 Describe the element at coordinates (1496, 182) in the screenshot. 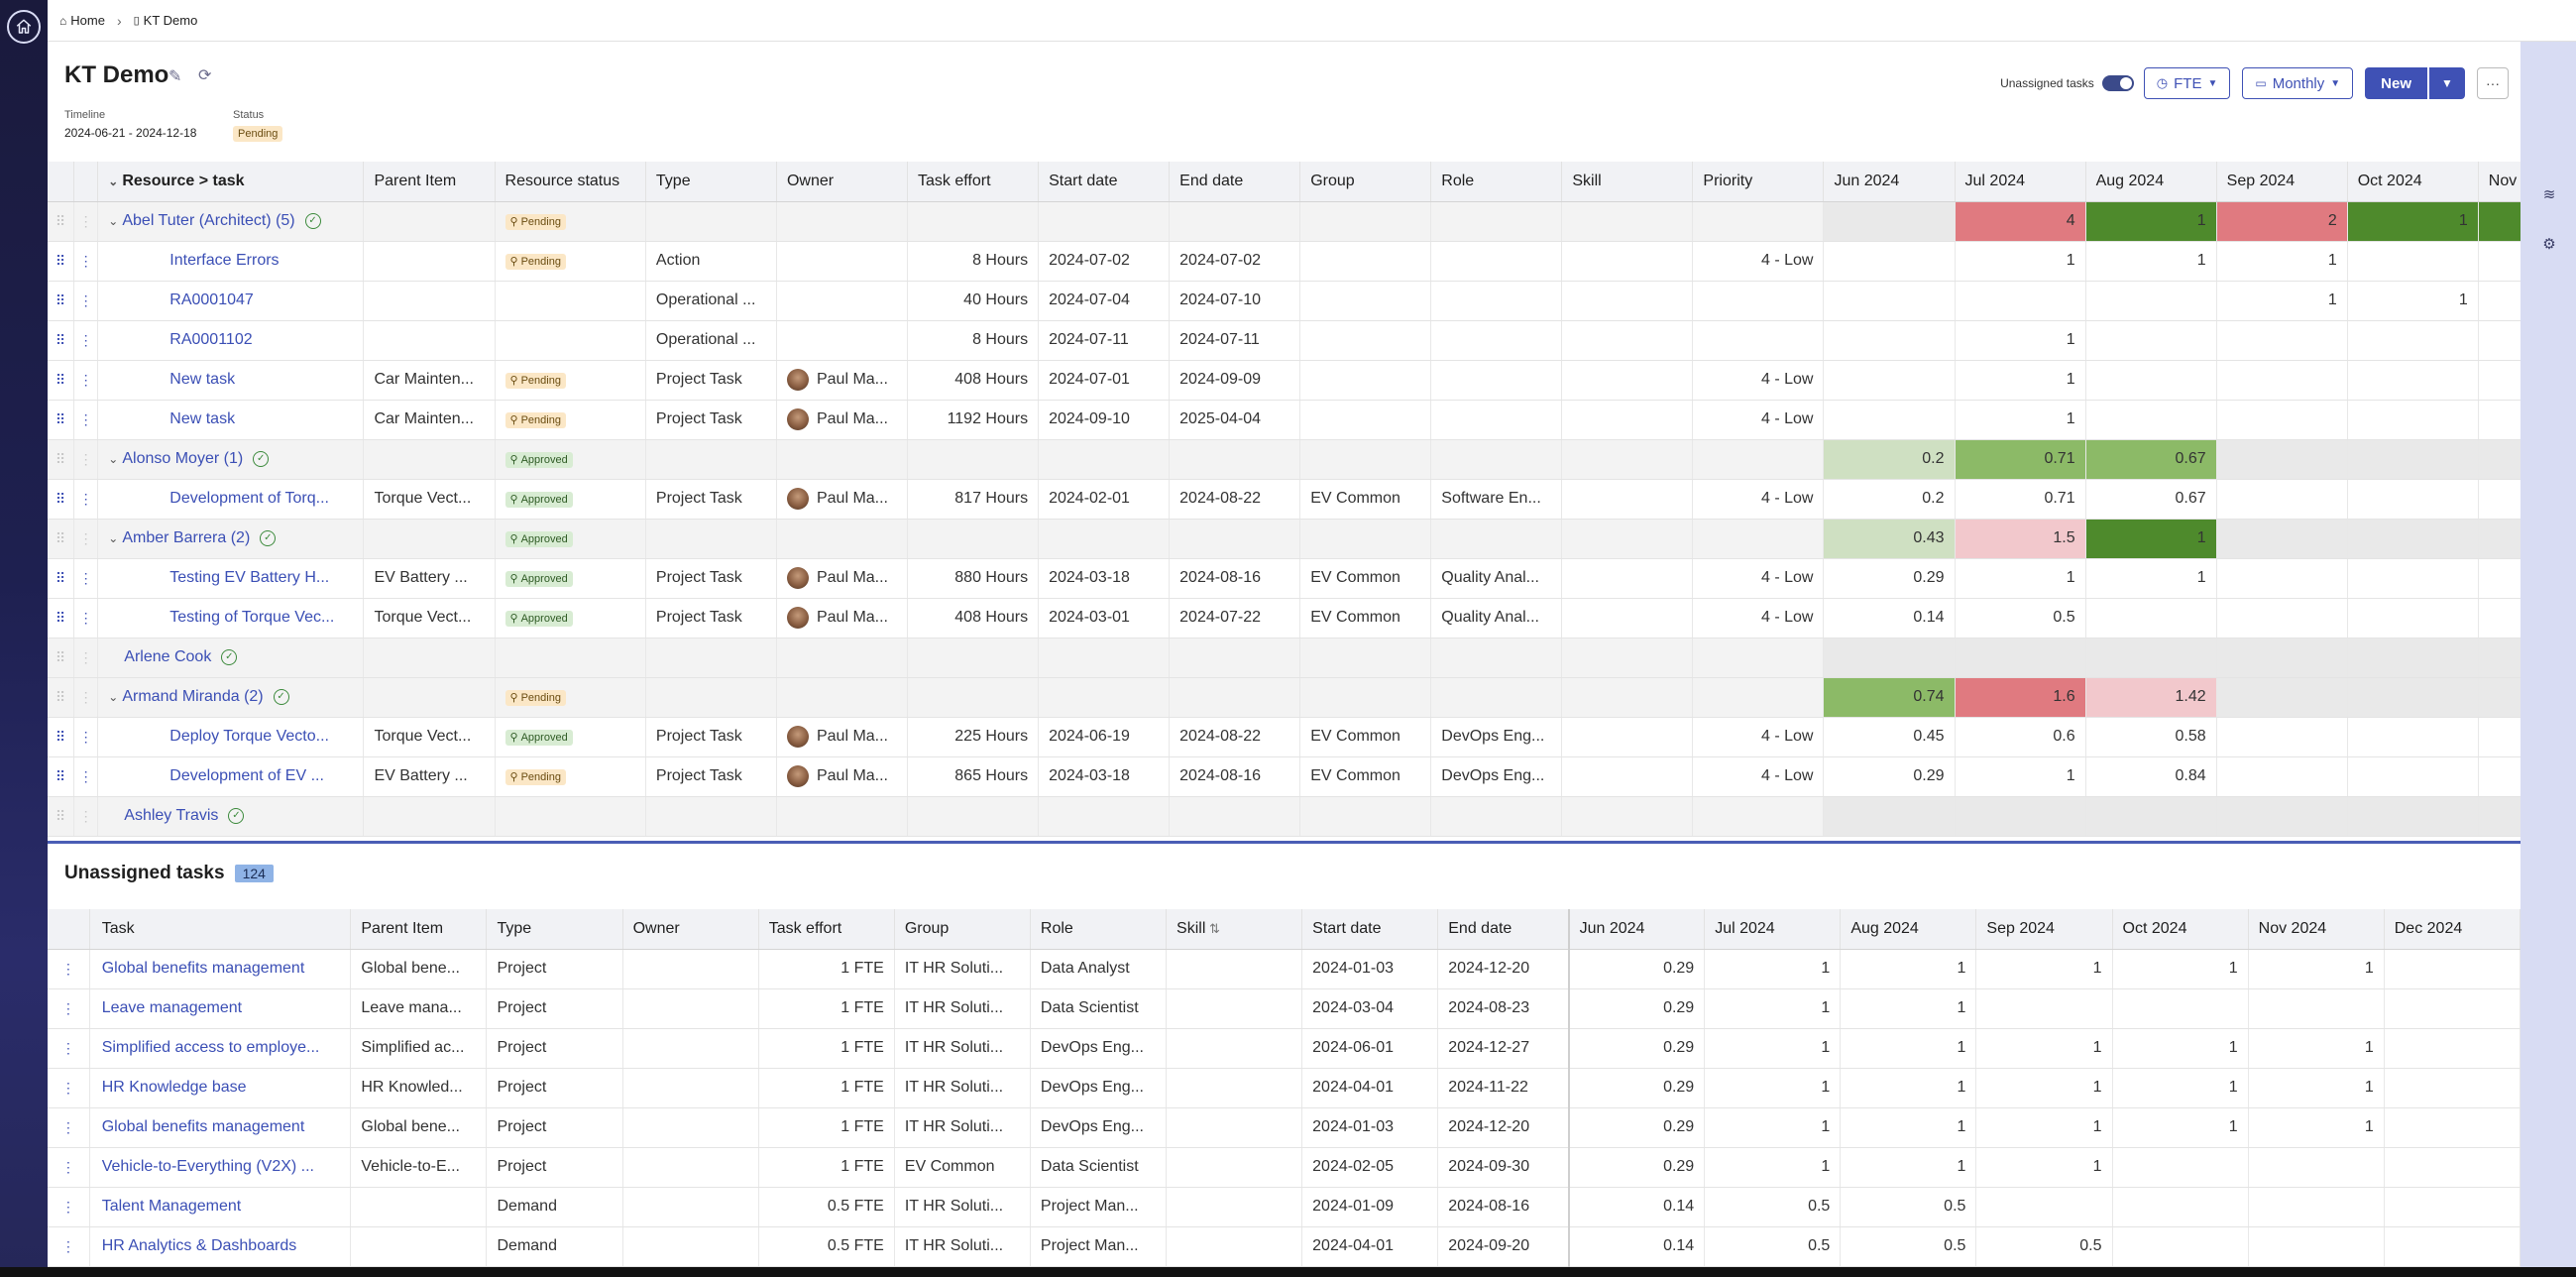

I see `col-header-role: Role` at that location.